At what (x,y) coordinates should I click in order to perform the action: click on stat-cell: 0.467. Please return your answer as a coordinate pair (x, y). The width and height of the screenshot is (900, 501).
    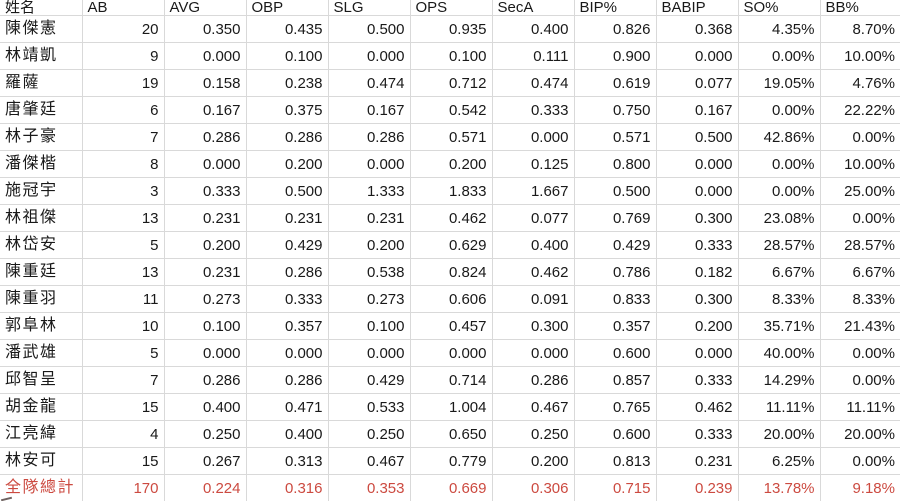
    Looking at the image, I should click on (369, 461).